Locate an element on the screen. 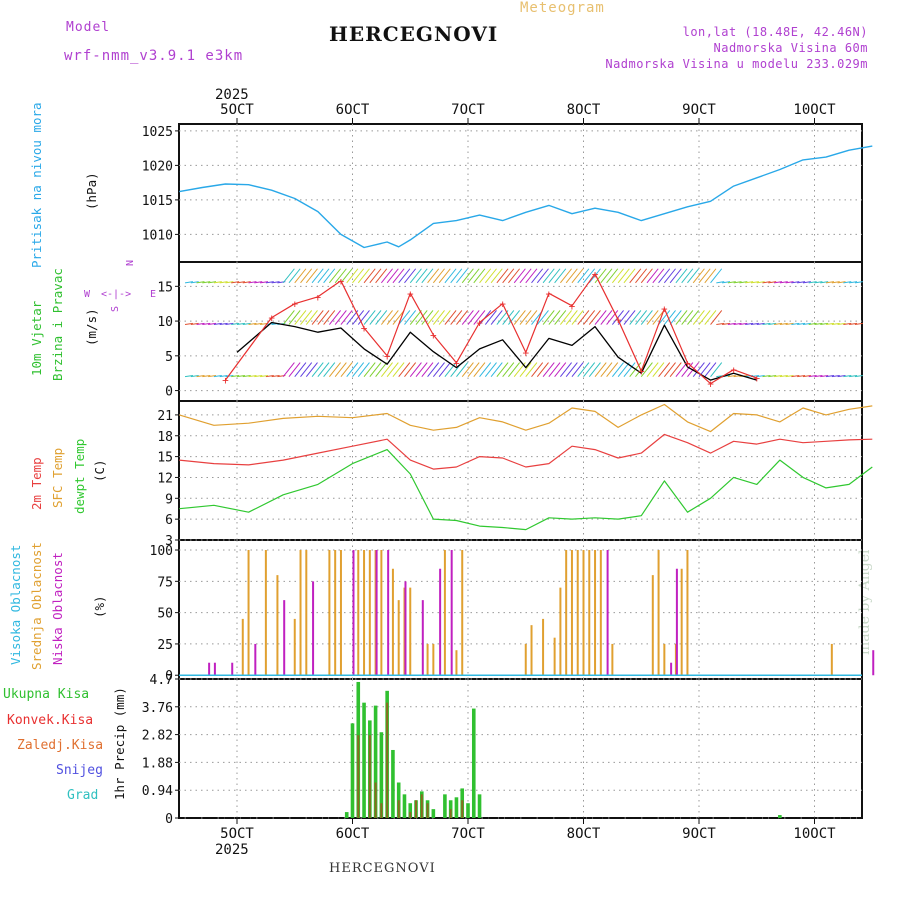 This screenshot has height=900, width=900. temp-ytick-label: 6 is located at coordinates (169, 520).